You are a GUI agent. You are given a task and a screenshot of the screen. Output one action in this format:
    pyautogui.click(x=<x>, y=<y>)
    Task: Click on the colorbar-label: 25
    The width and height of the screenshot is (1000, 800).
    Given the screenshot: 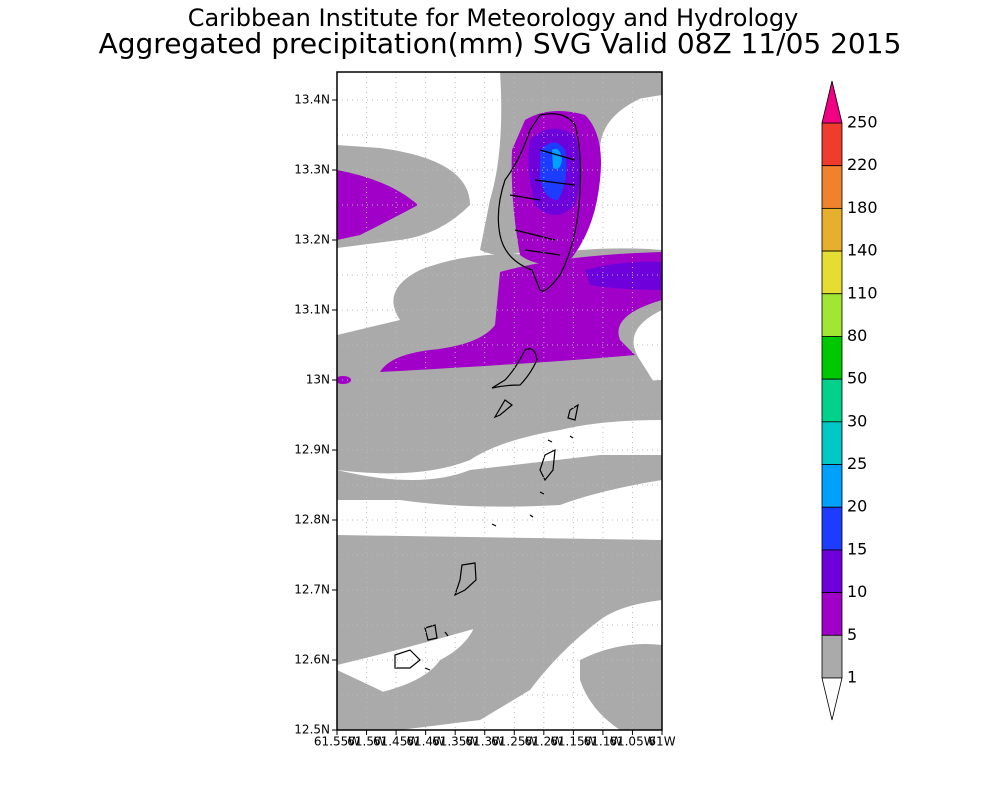 What is the action you would take?
    pyautogui.click(x=857, y=463)
    